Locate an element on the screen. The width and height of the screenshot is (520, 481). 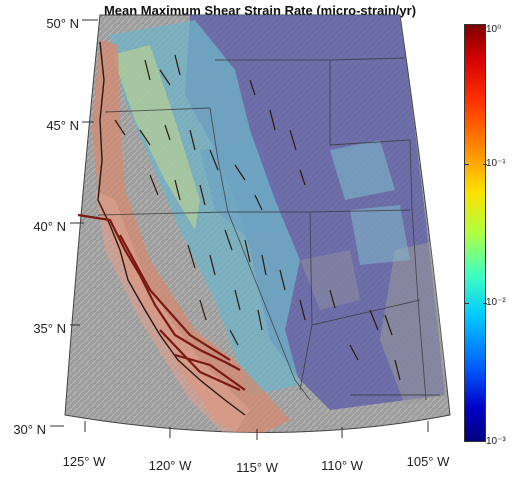
lat-label-30: 30° N is located at coordinates (29, 429).